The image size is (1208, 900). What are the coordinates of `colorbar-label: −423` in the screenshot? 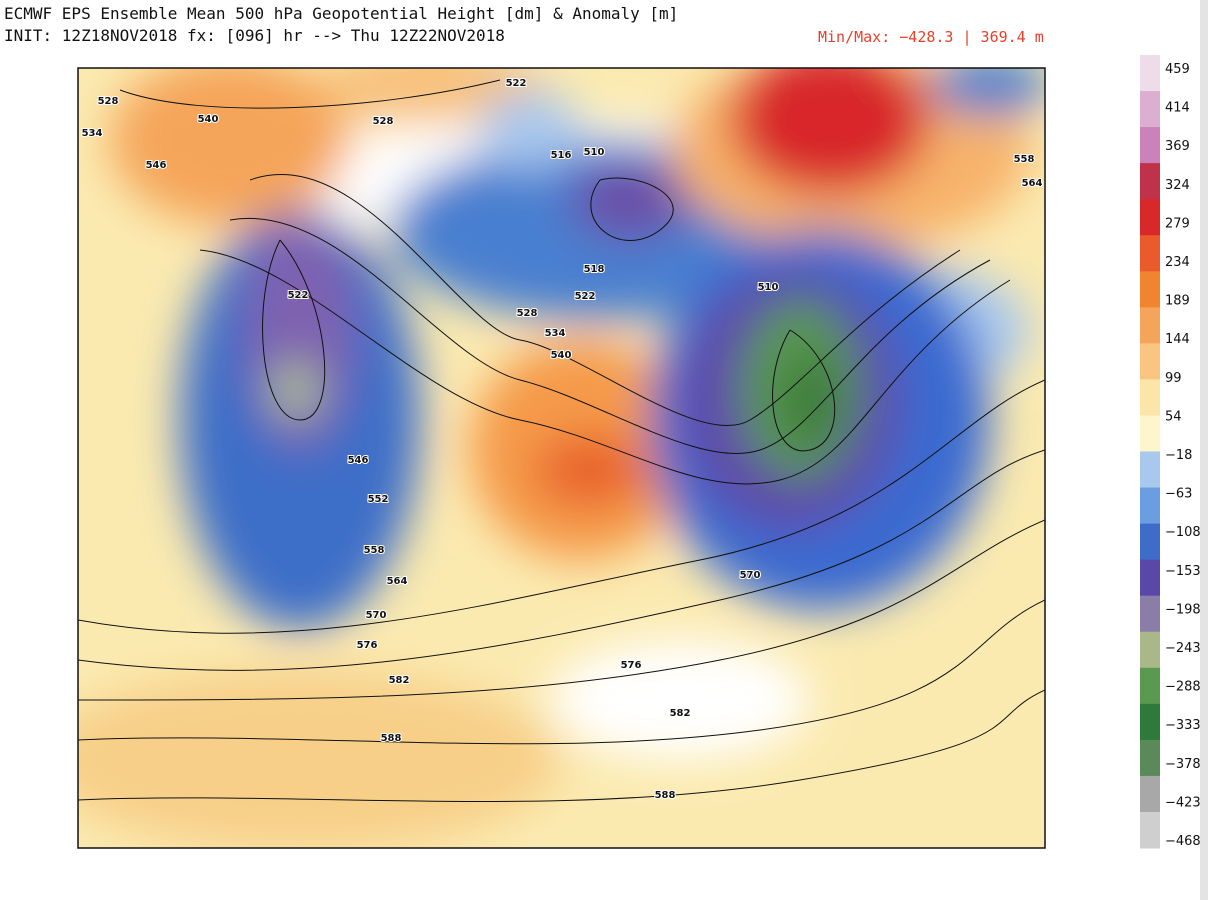 It's located at (1183, 802).